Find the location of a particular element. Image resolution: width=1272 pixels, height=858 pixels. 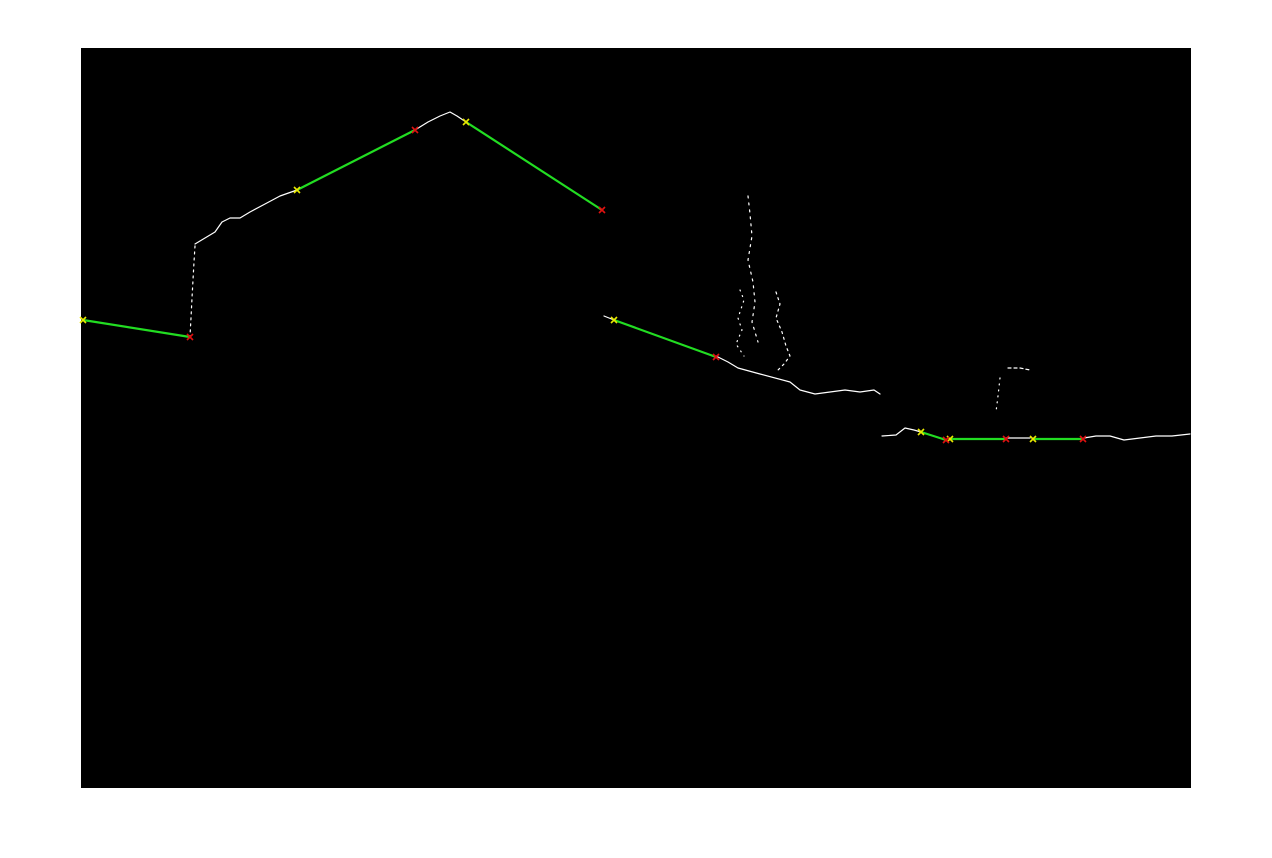

edge-roof-left is located at coordinates (246, 217).